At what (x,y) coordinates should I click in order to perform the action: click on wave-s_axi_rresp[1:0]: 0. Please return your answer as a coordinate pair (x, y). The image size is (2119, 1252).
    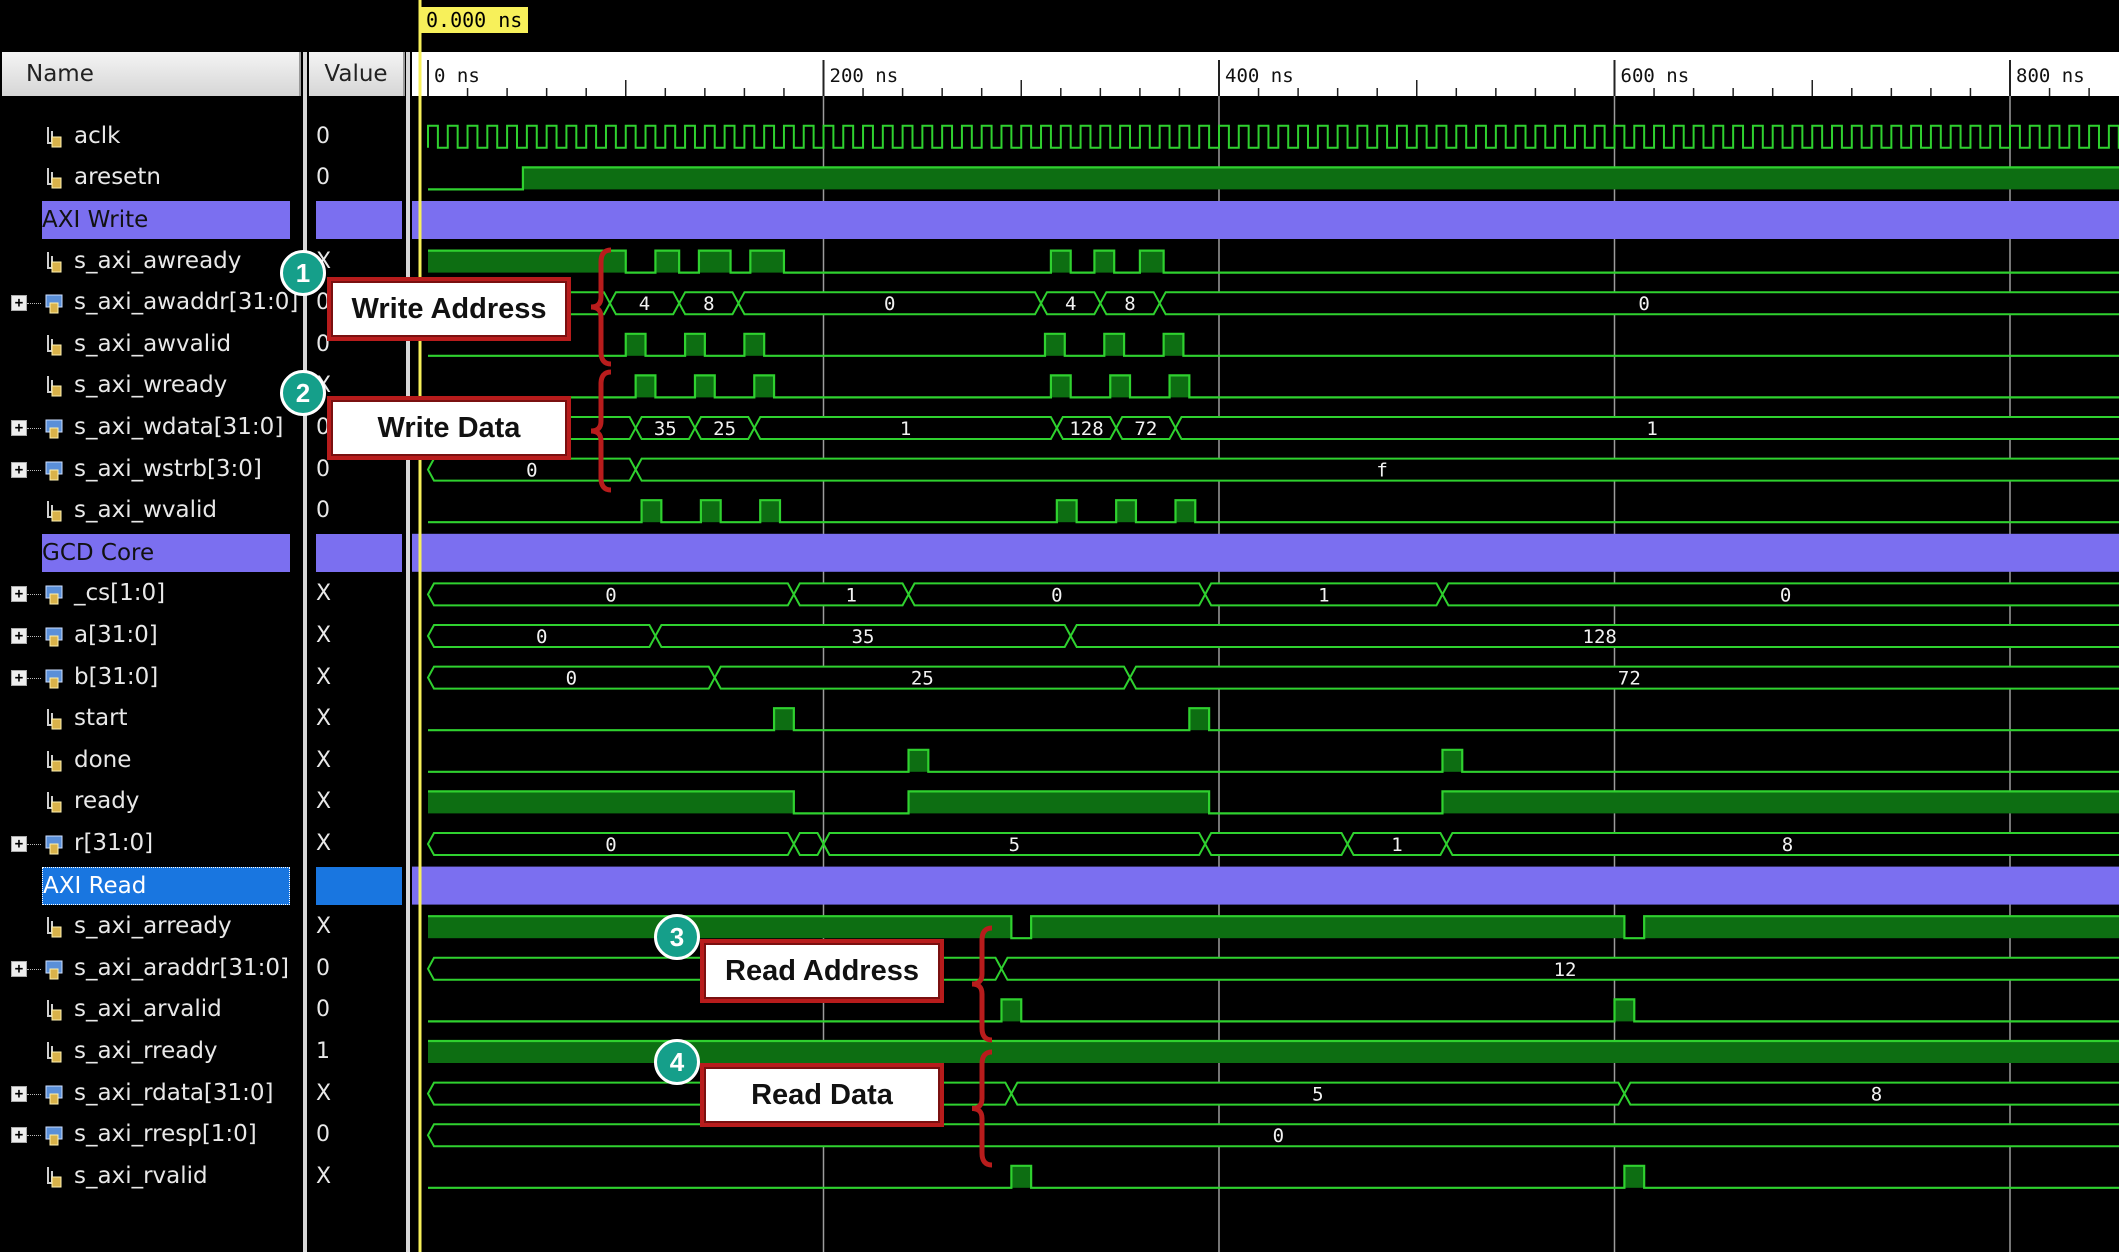
    Looking at the image, I should click on (1272, 1135).